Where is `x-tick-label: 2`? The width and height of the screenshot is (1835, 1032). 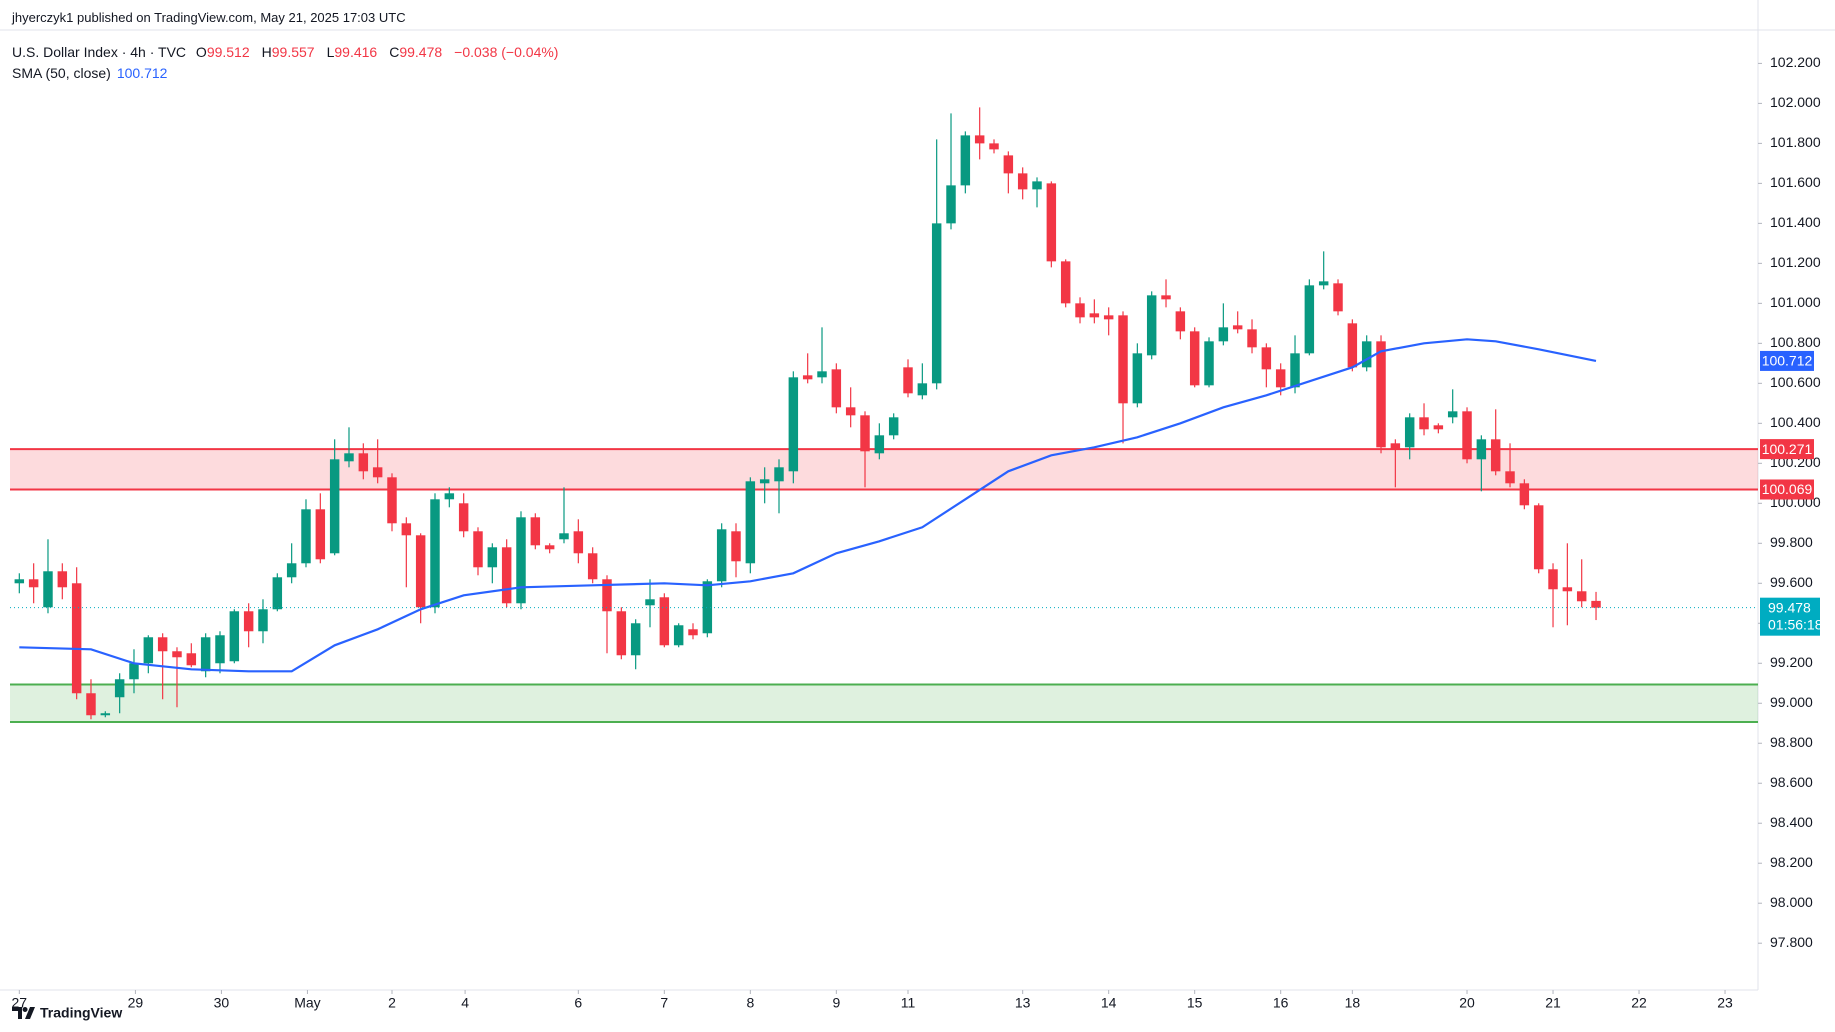 x-tick-label: 2 is located at coordinates (392, 1003).